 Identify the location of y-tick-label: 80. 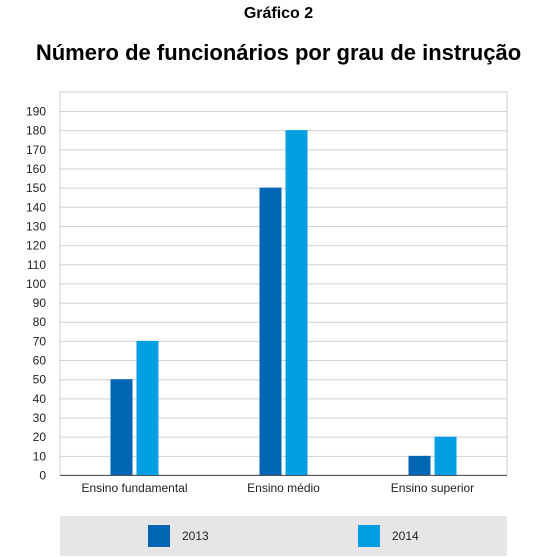
(40, 322).